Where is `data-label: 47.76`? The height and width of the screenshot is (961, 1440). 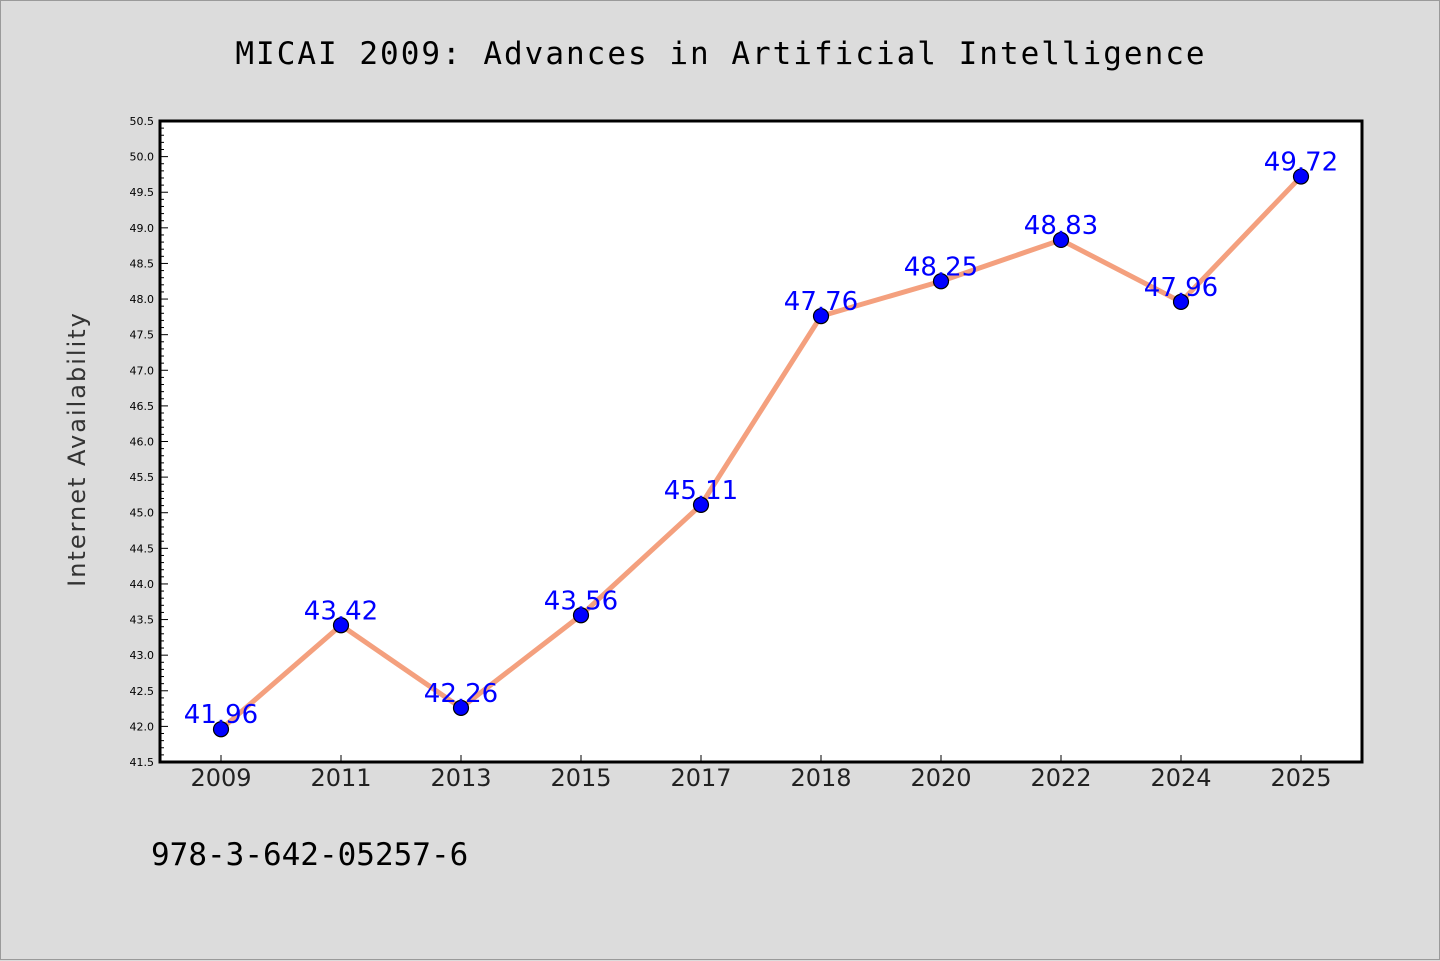
data-label: 47.76 is located at coordinates (821, 302).